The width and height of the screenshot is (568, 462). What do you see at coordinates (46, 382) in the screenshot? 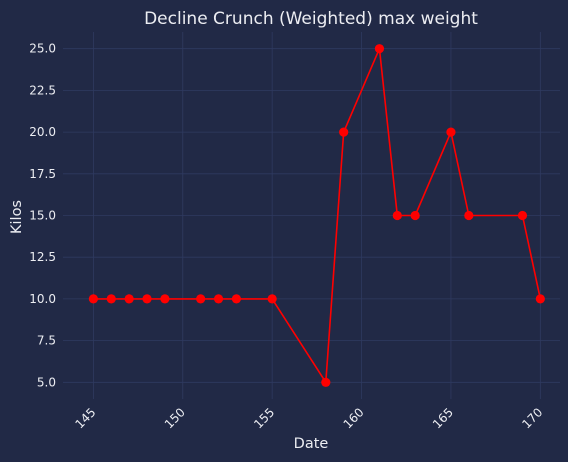
I see `y-tick-label: 5.0` at bounding box center [46, 382].